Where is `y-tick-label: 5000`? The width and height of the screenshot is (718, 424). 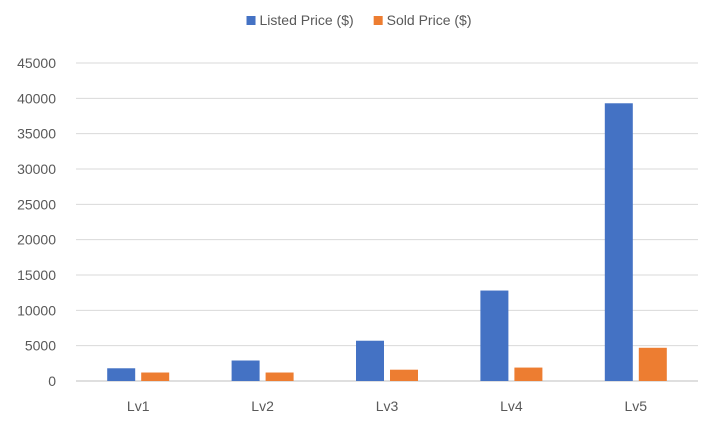 y-tick-label: 5000 is located at coordinates (40, 346).